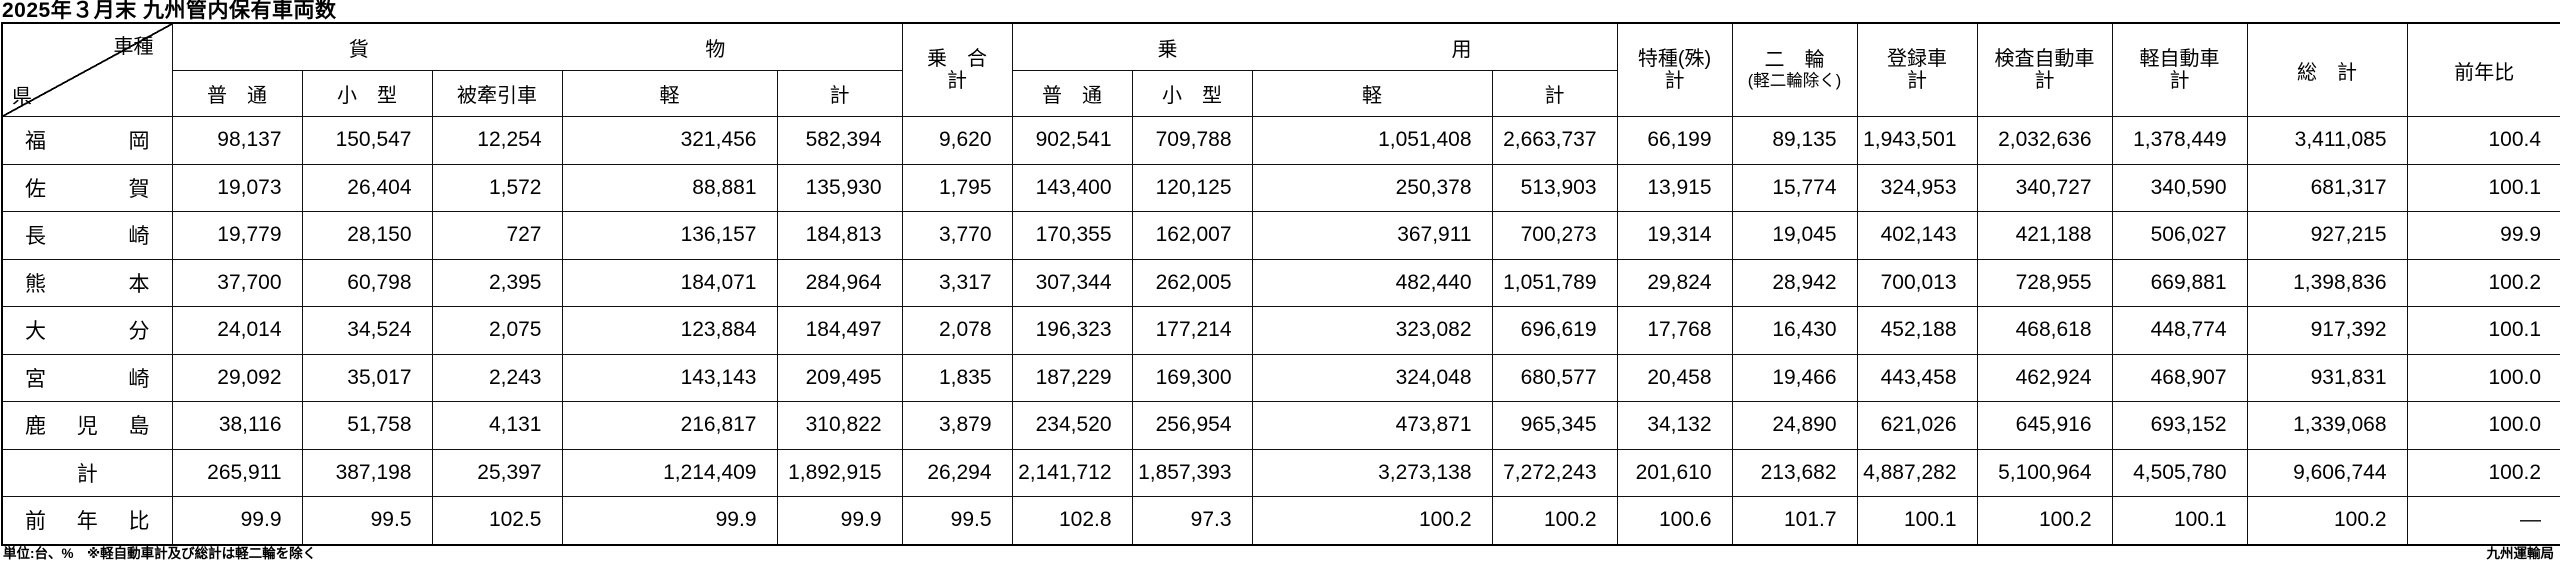 The width and height of the screenshot is (2560, 561). I want to click on table-cell: 37,700, so click(237, 282).